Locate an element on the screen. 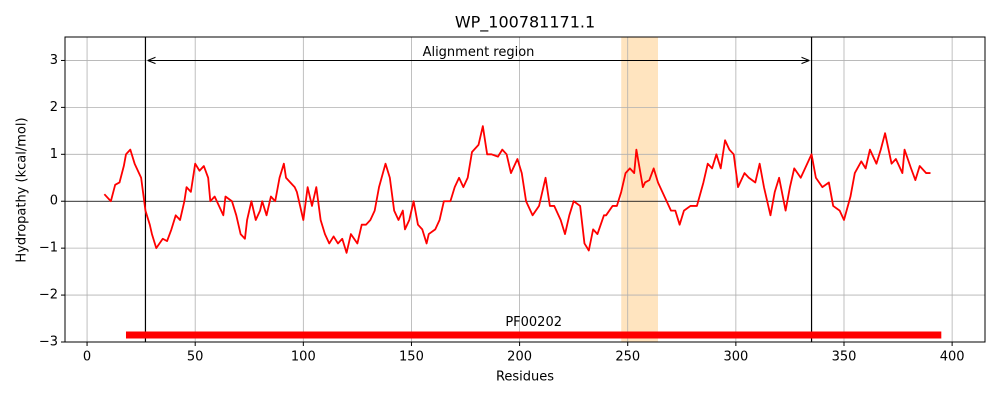  x-tick-label: 350 is located at coordinates (844, 357).